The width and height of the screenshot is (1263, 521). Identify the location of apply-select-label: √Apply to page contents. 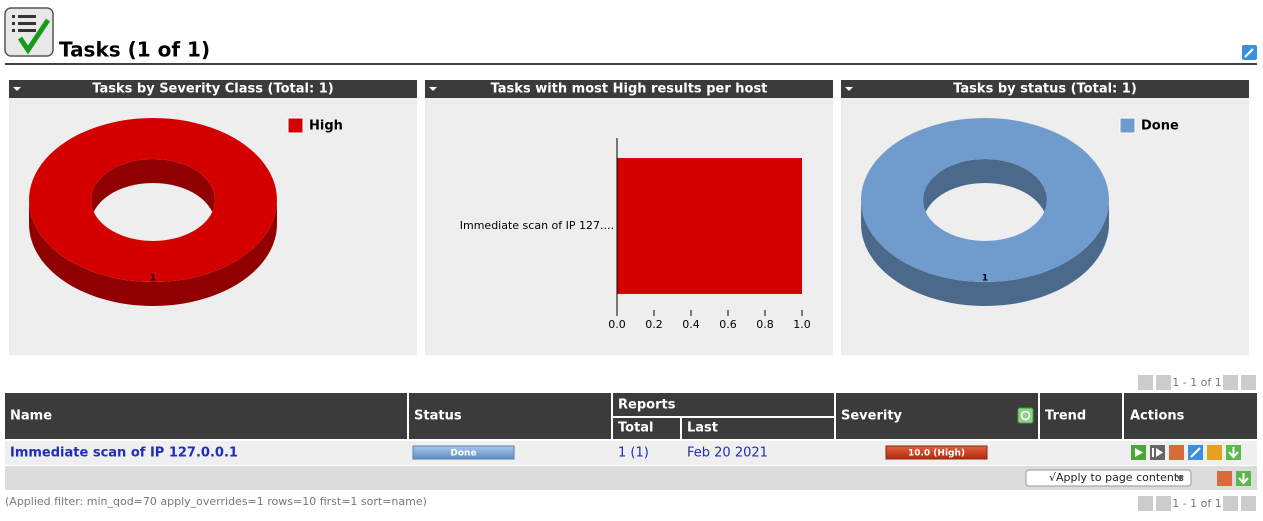
(1116, 477).